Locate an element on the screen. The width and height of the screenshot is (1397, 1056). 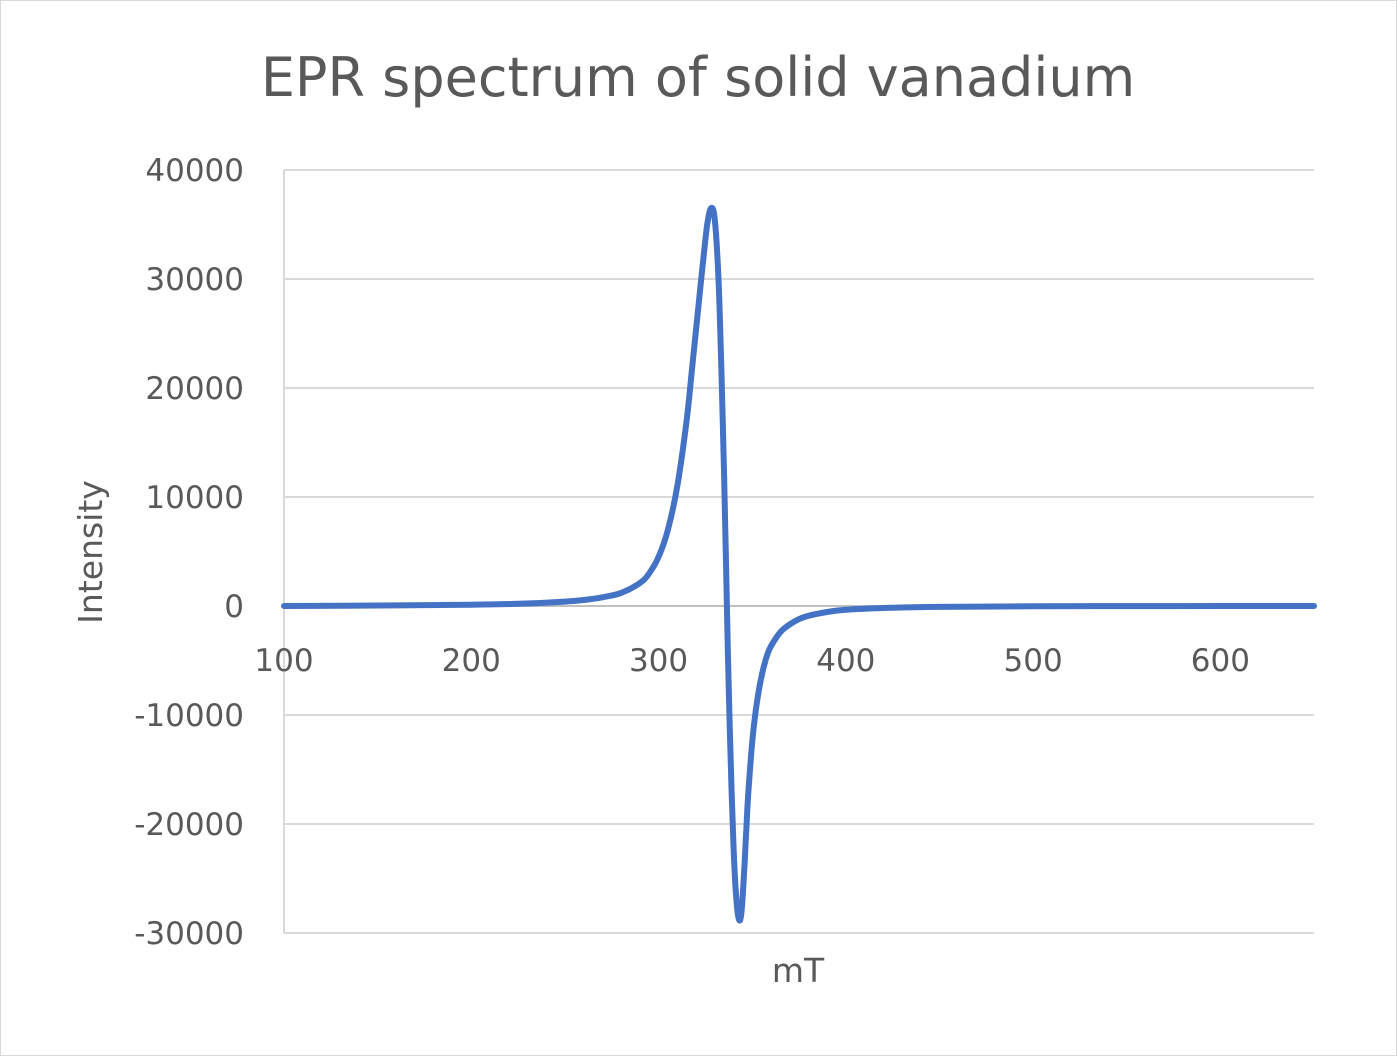
x-tick-label: 100 is located at coordinates (283, 661).